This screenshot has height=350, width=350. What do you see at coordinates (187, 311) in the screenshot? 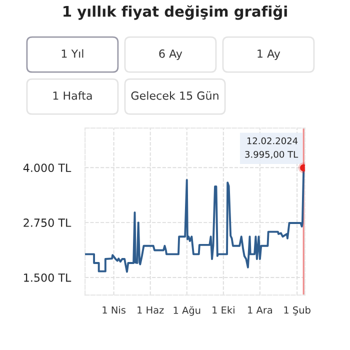
I see `x-tick-label: 1 Ağu` at bounding box center [187, 311].